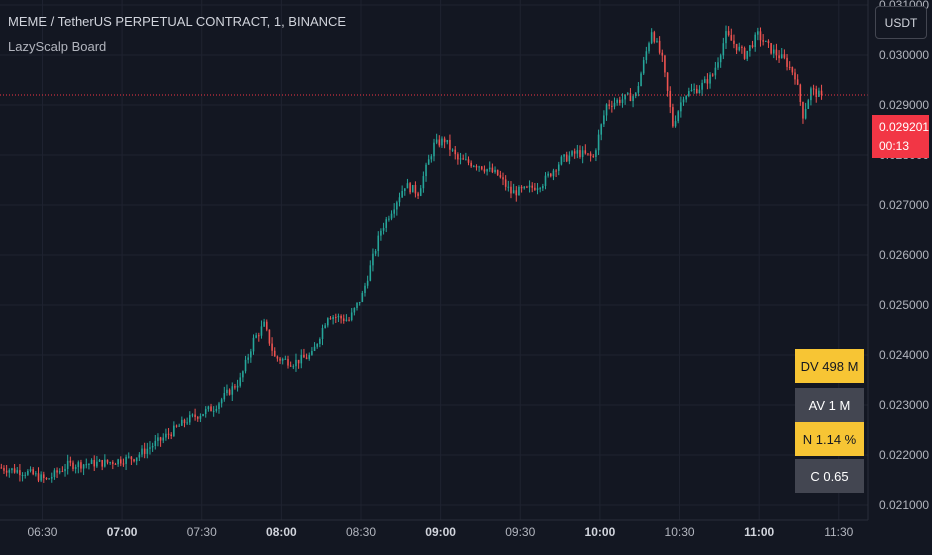  Describe the element at coordinates (904, 305) in the screenshot. I see `price-tick-label: 0.025000` at that location.